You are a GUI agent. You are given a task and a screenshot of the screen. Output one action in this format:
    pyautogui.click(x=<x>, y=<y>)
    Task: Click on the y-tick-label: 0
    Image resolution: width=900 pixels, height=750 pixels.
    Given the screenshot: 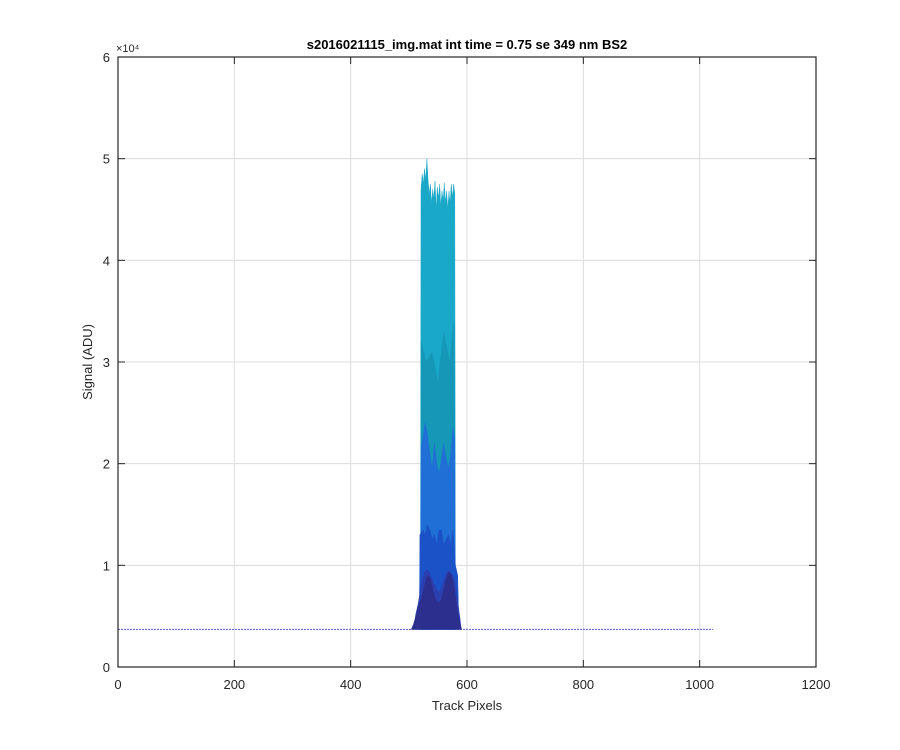 What is the action you would take?
    pyautogui.click(x=106, y=667)
    